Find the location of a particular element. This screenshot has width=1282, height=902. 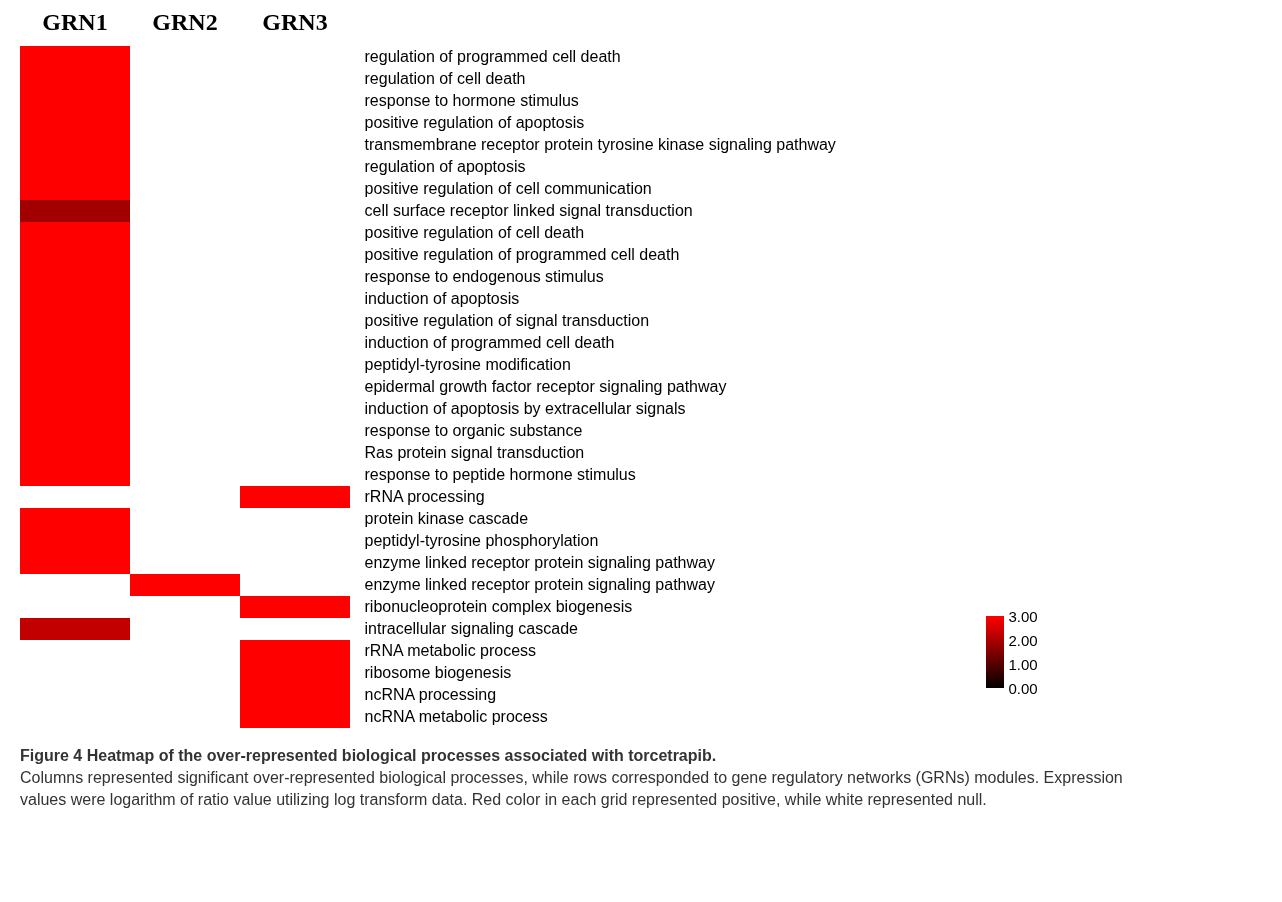

y-tick-label: regulation of cell death is located at coordinates (445, 78).